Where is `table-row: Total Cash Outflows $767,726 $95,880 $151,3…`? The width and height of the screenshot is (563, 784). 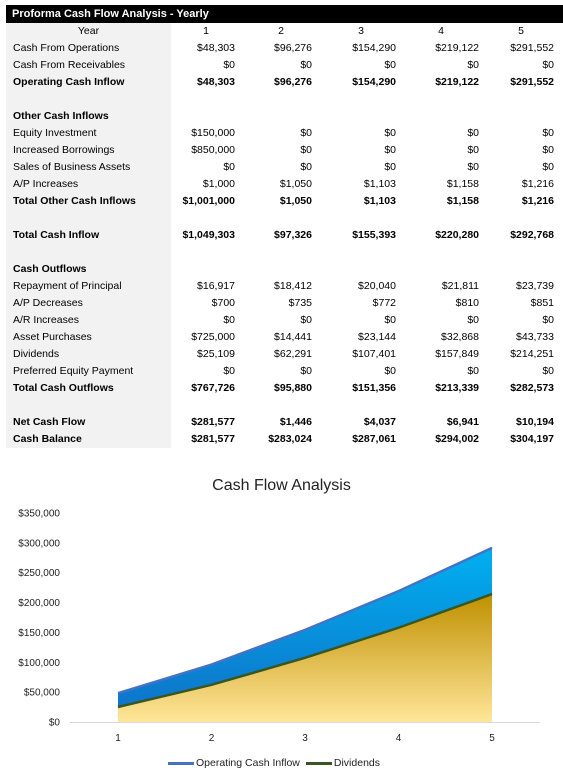
table-row: Total Cash Outflows $767,726 $95,880 $151,3… is located at coordinates (284, 388).